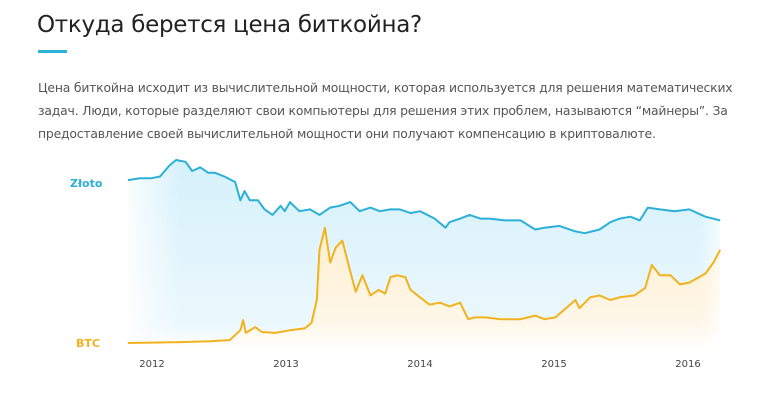  What do you see at coordinates (229, 25) in the screenshot?
I see `page-title: Откуда берется цена биткойна?` at bounding box center [229, 25].